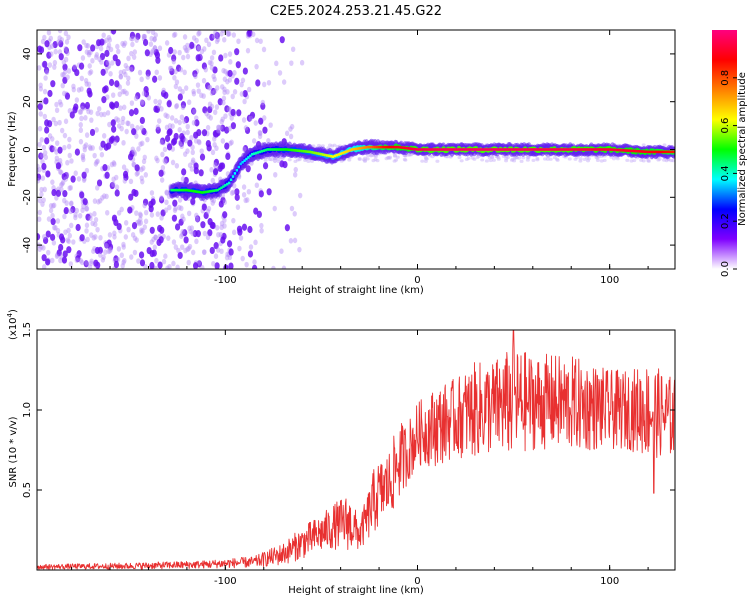 The height and width of the screenshot is (600, 750). What do you see at coordinates (725, 269) in the screenshot?
I see `colorbar-tick-label: 0.0` at bounding box center [725, 269].